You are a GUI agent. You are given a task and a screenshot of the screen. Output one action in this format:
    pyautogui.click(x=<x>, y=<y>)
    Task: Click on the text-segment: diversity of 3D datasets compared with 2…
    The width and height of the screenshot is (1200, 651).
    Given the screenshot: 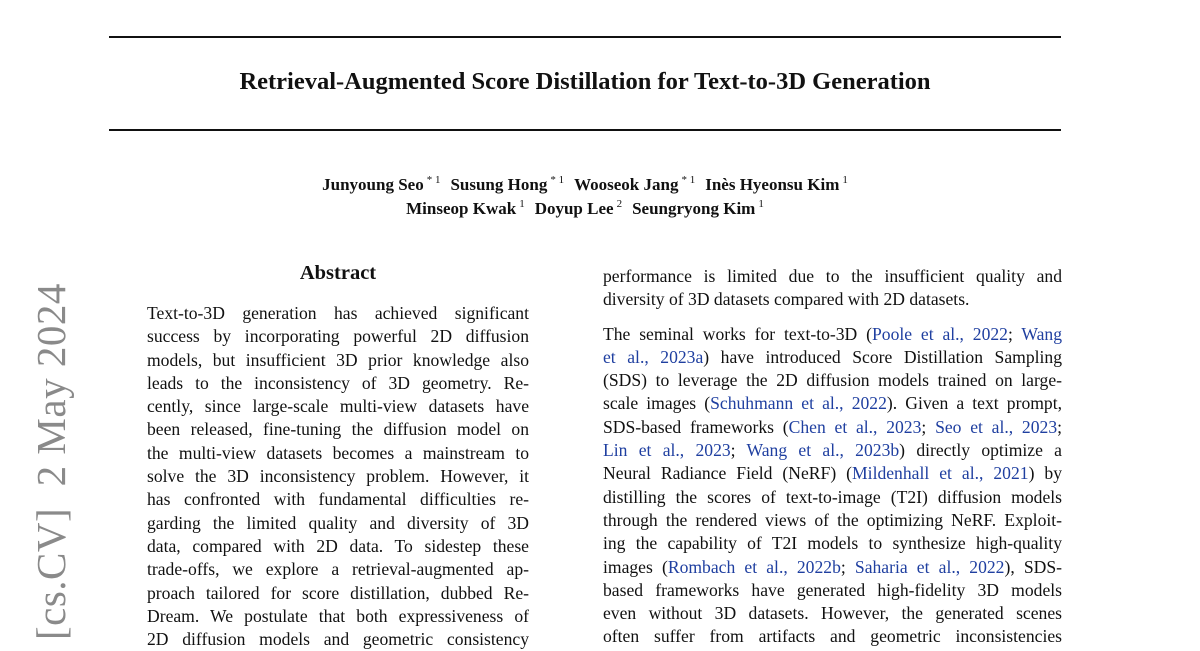 What is the action you would take?
    pyautogui.click(x=786, y=299)
    